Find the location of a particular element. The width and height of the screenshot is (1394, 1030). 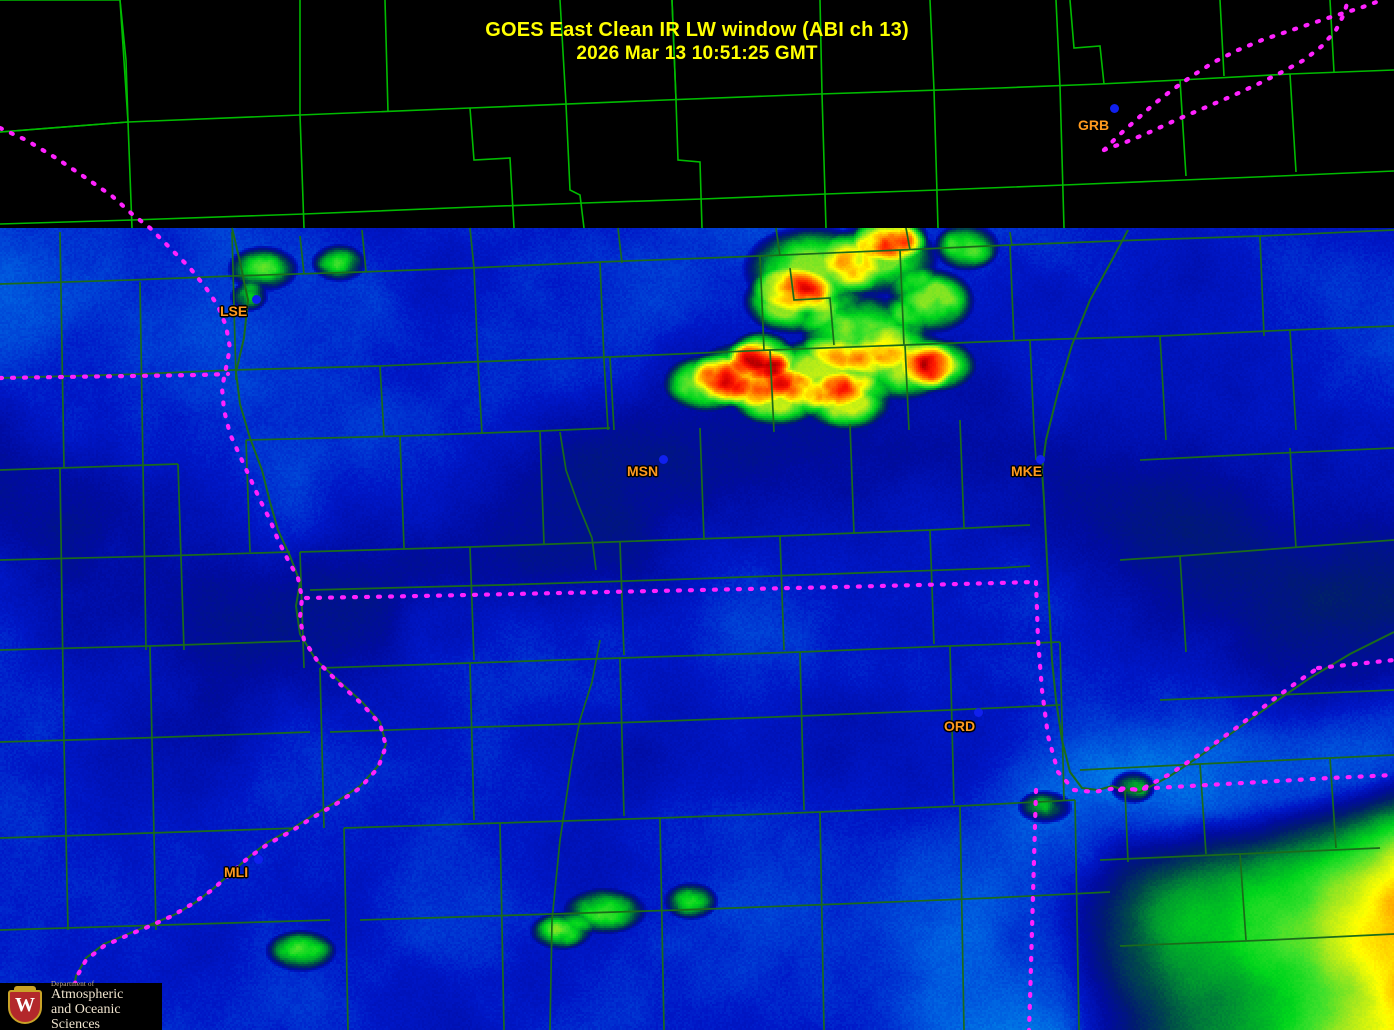

crest-letter: W is located at coordinates (25, 1005).